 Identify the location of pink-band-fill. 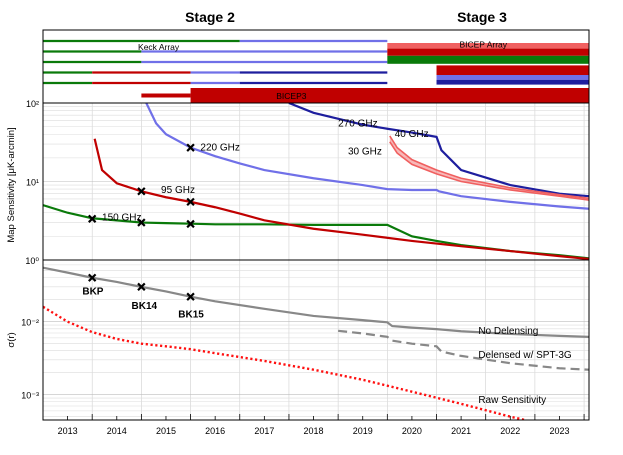
(489, 168).